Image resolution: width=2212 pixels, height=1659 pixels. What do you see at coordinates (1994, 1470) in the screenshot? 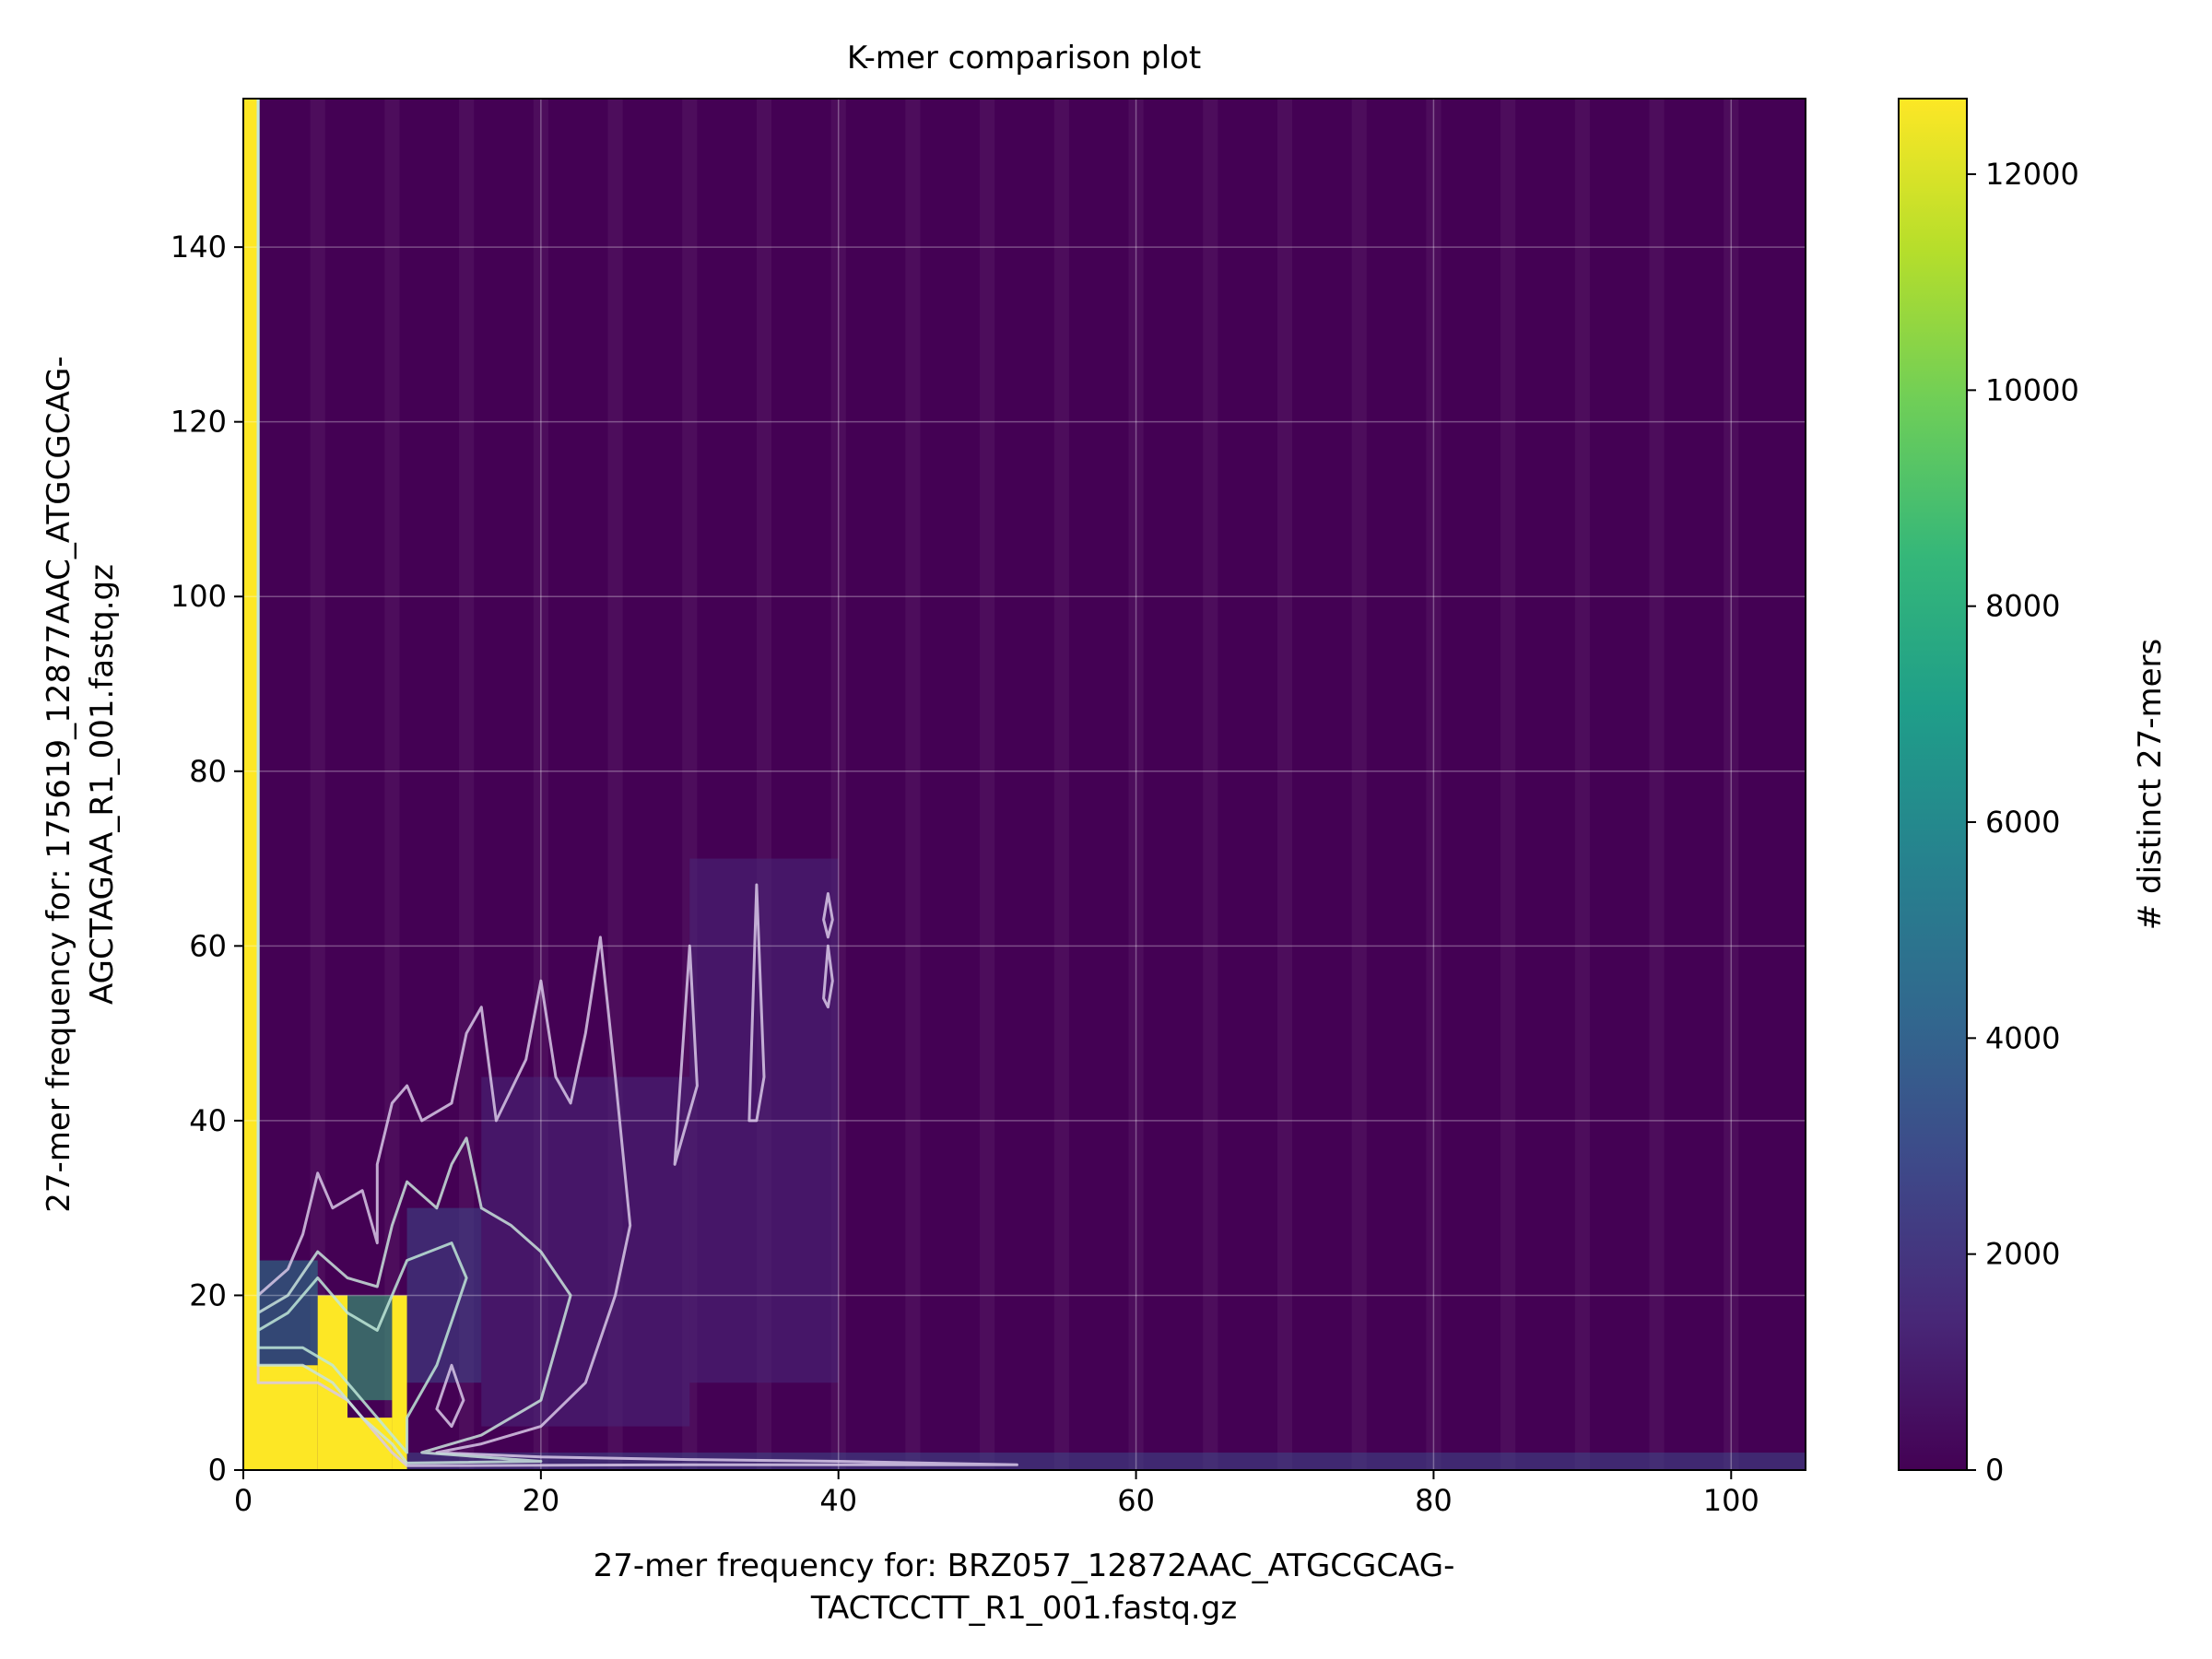
I see `colorbar-tick-label: 0` at bounding box center [1994, 1470].